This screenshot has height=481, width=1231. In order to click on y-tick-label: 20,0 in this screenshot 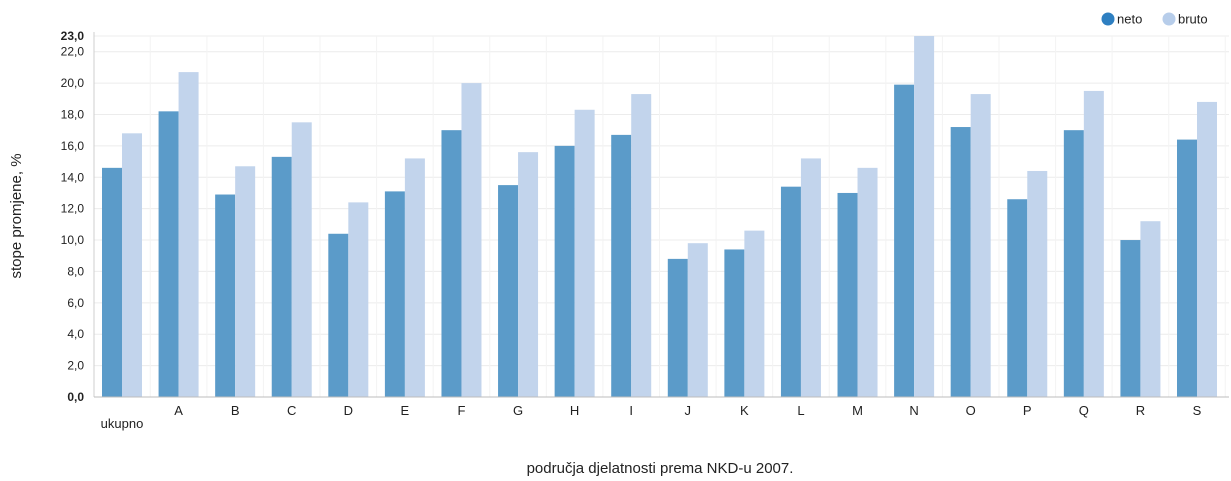, I will do `click(73, 83)`.